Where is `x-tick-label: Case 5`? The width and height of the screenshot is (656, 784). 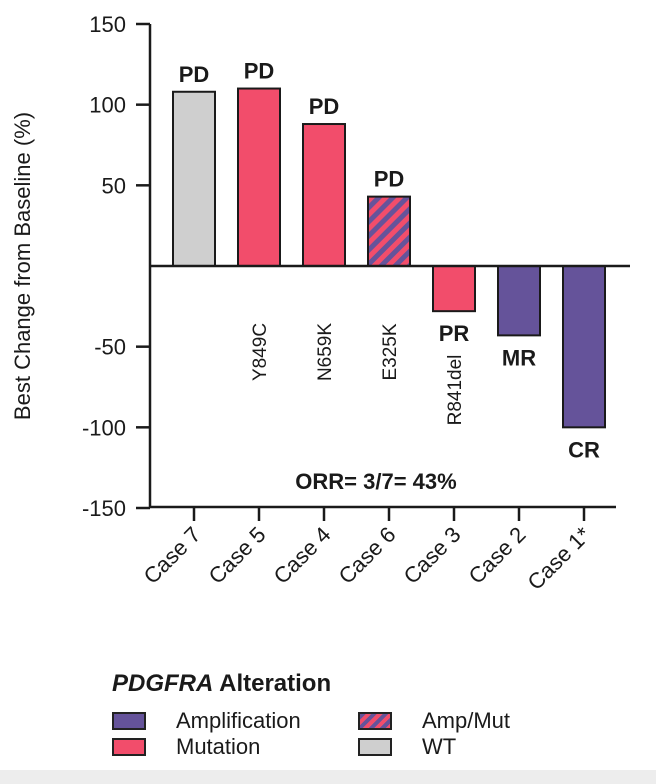 x-tick-label: Case 5 is located at coordinates (237, 555).